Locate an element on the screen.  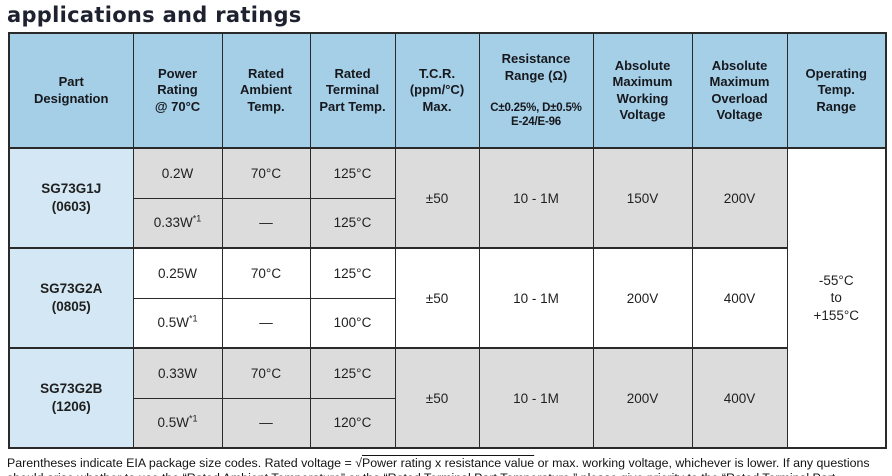
resistance-range-title: Resistance Range (Ω) is located at coordinates (536, 67).